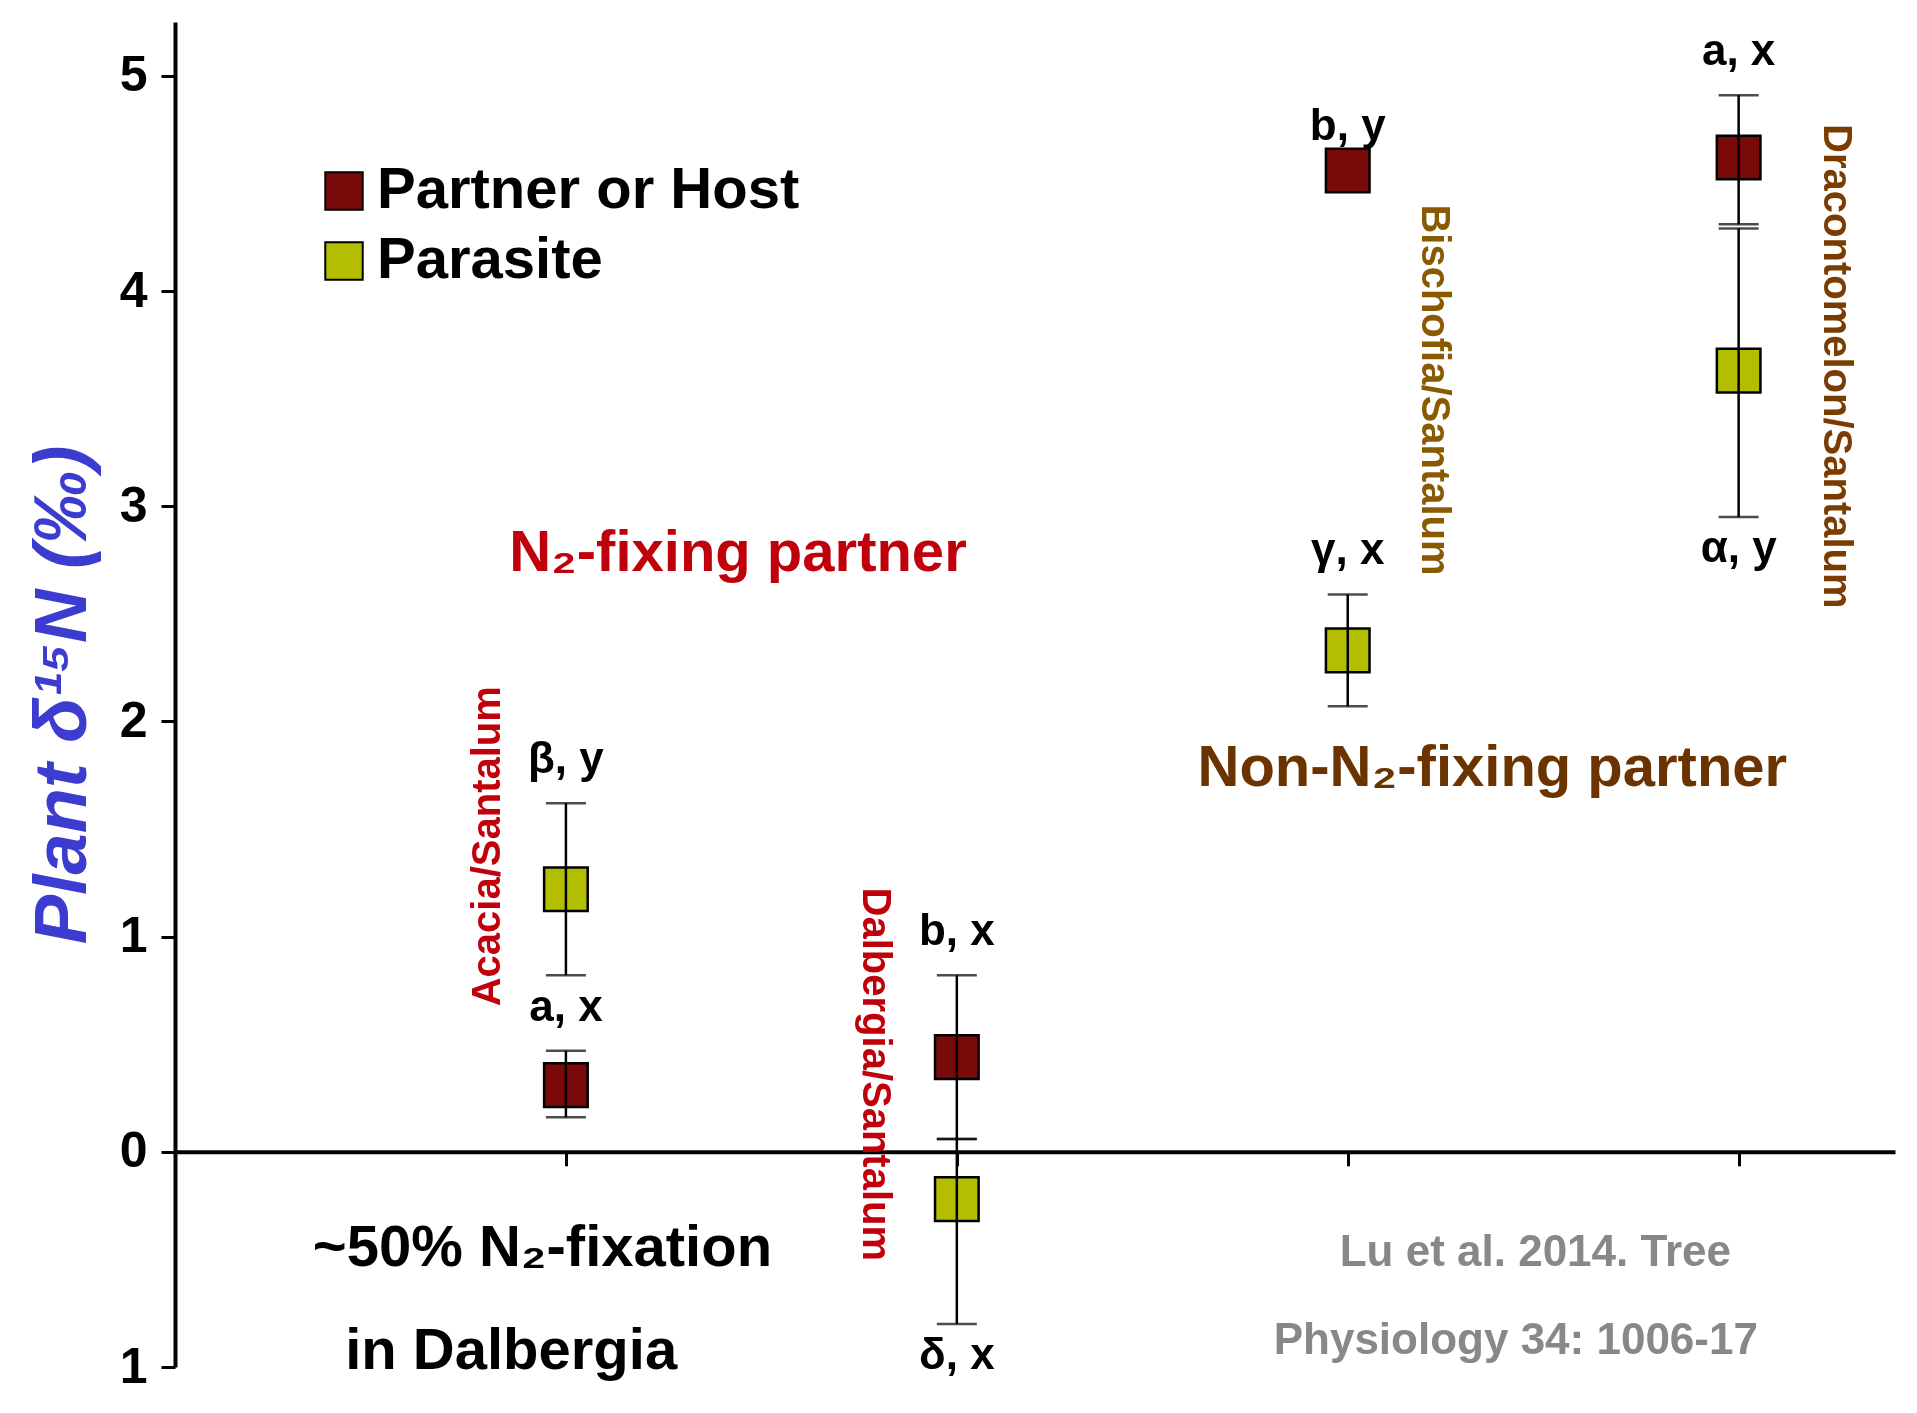  Describe the element at coordinates (957, 930) in the screenshot. I see `data-label: b, x` at that location.